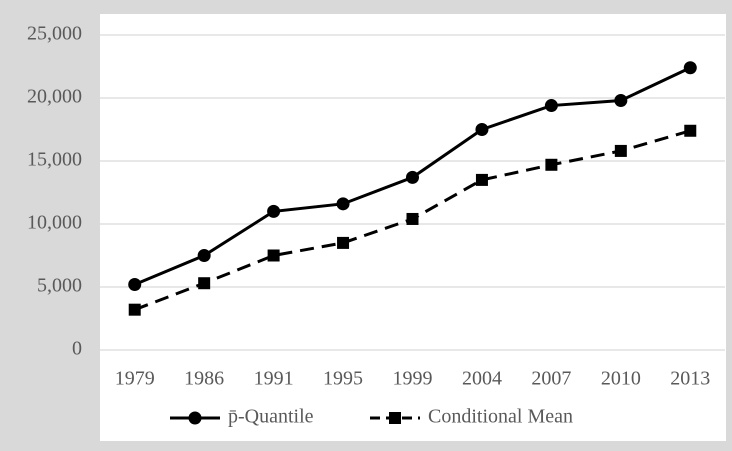  I want to click on y-tick-label: 10,000, so click(54, 223).